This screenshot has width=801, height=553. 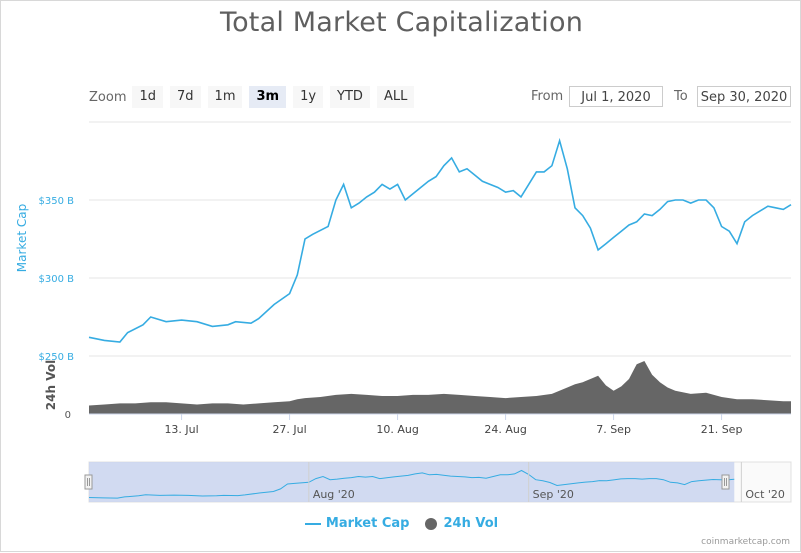 I want to click on zoom-7d-button: 7d, so click(x=185, y=97).